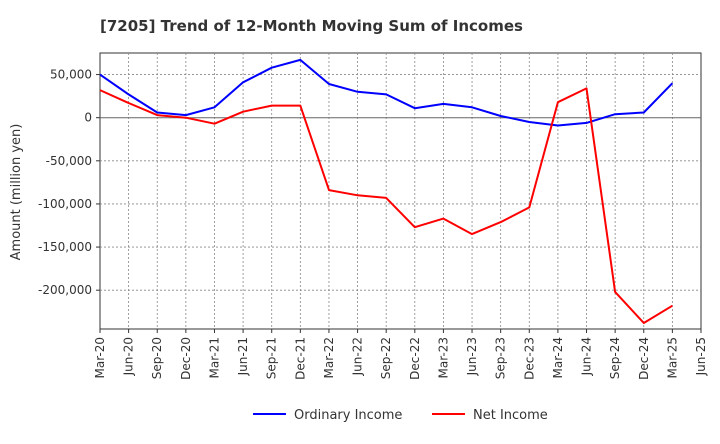 The height and width of the screenshot is (444, 720). I want to click on x-tick-label: Sep-20, so click(157, 358).